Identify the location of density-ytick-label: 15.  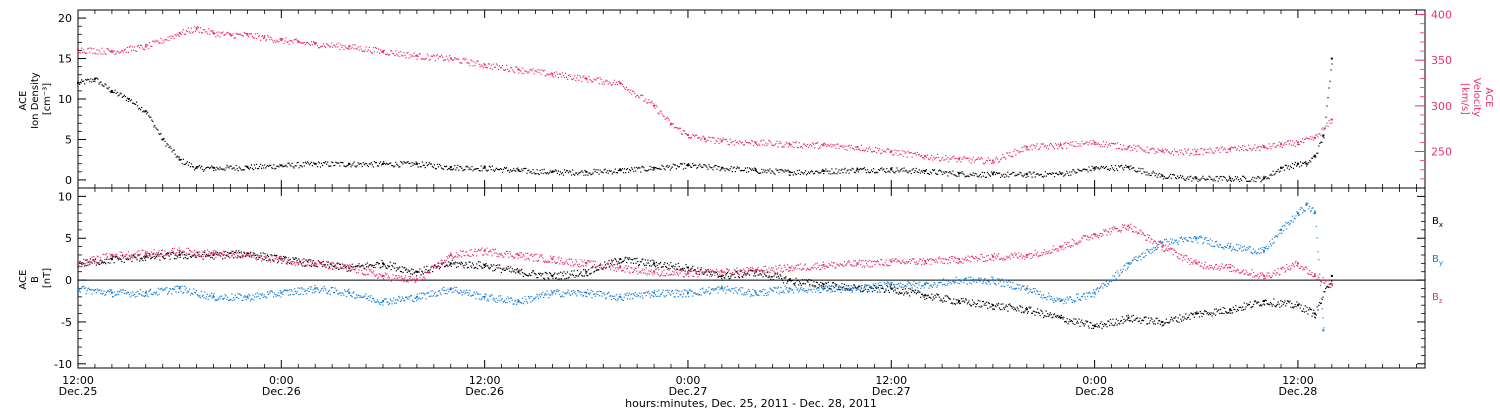
(65, 59).